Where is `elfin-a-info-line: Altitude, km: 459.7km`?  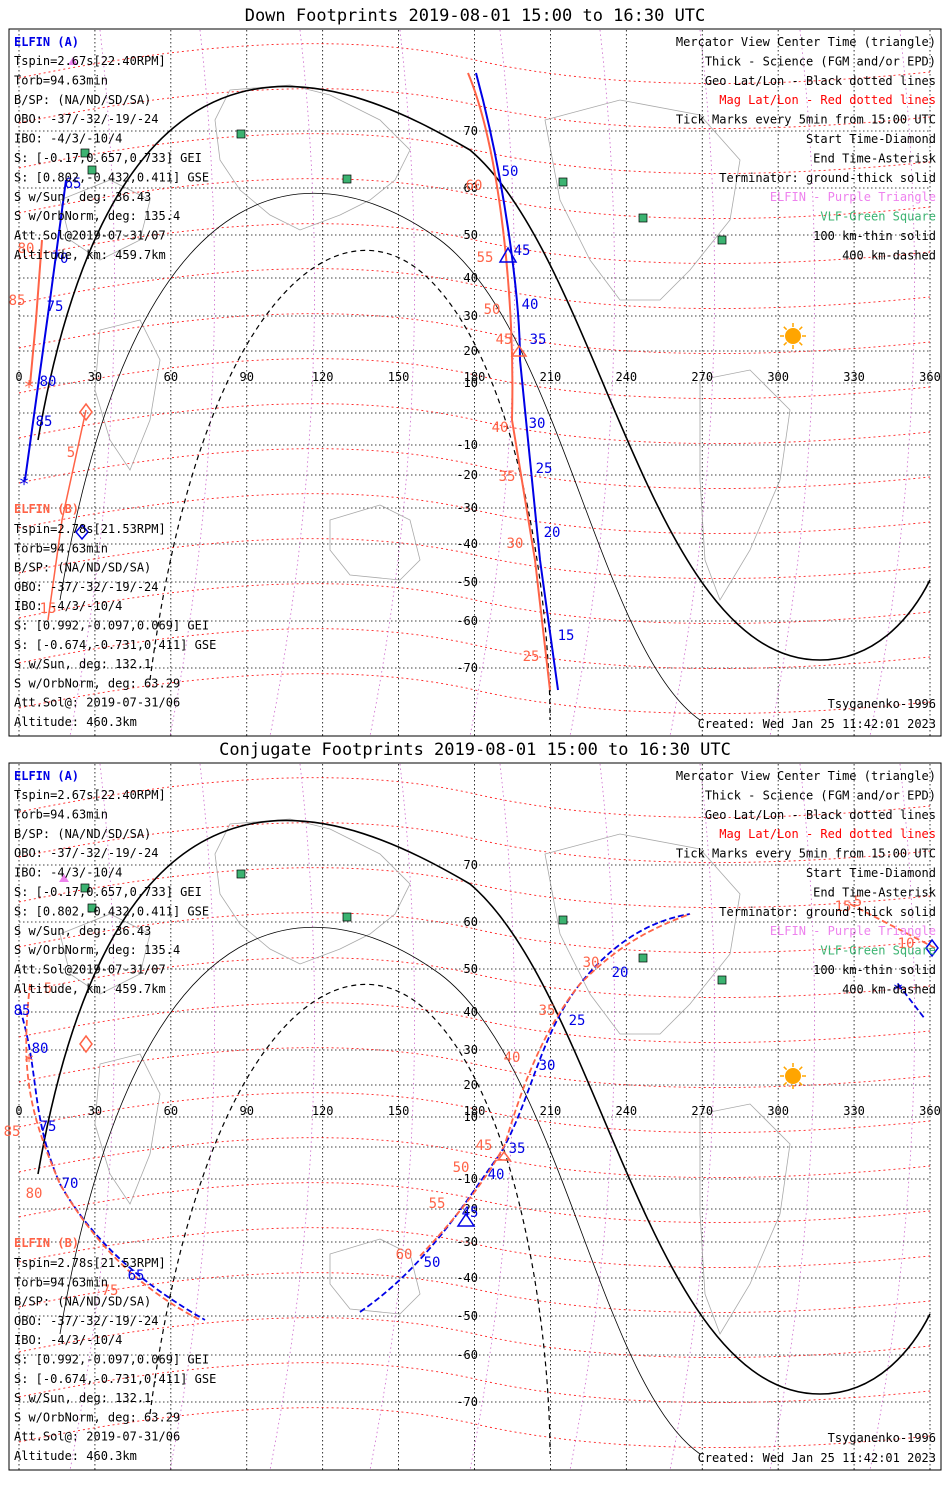
elfin-a-info-line: Altitude, km: 459.7km is located at coordinates (90, 255).